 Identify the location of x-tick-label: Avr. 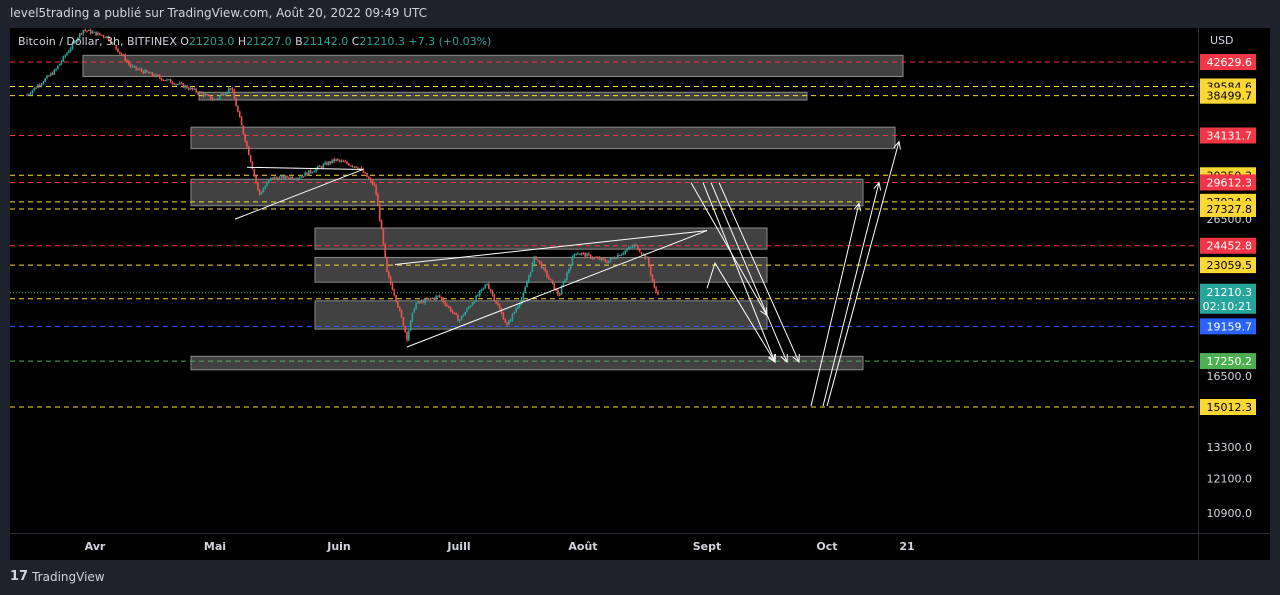
(95, 546).